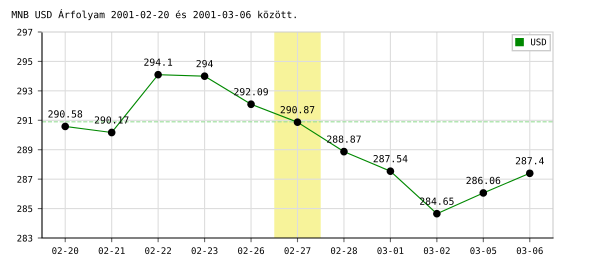 The height and width of the screenshot is (270, 600). I want to click on data-label: 294.1, so click(158, 62).